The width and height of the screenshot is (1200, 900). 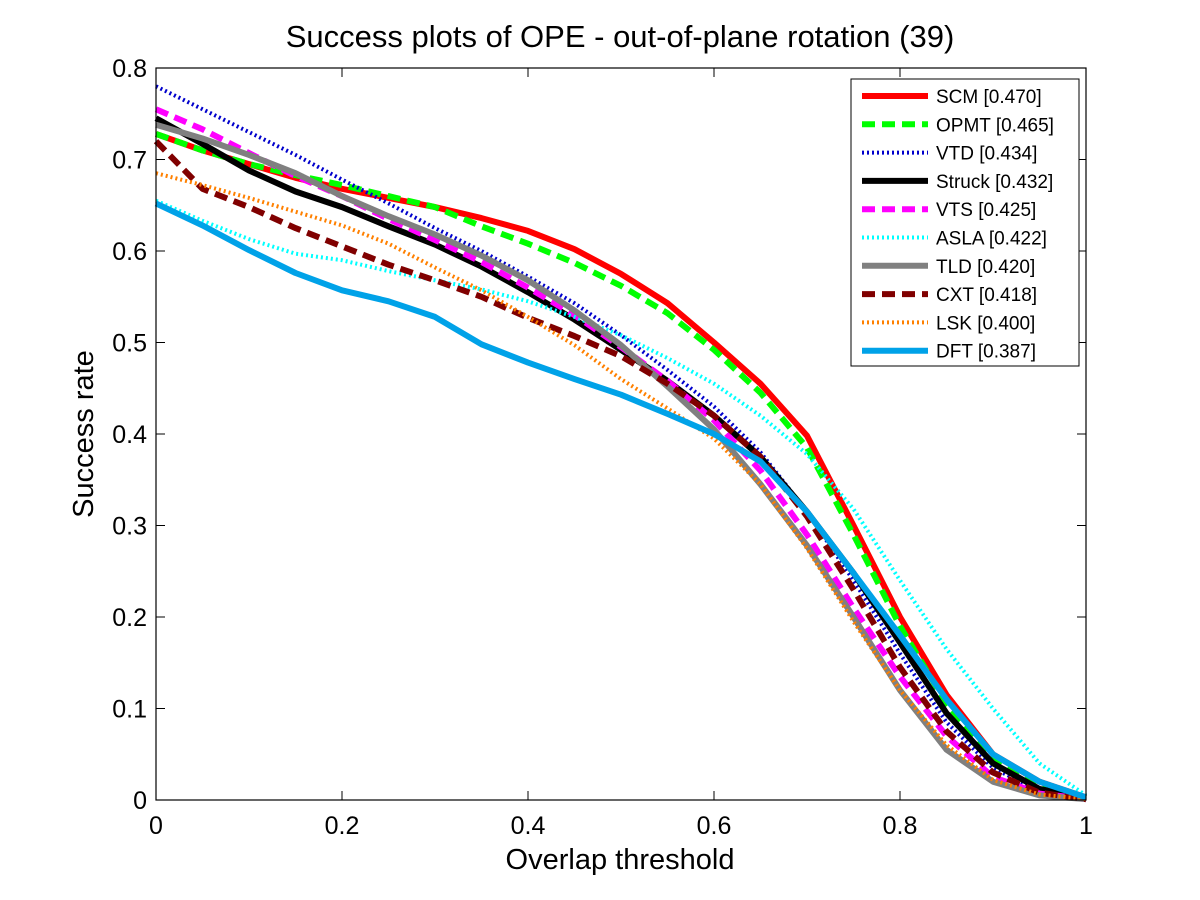 What do you see at coordinates (989, 97) in the screenshot?
I see `legend-label-0: SCM [0.470]` at bounding box center [989, 97].